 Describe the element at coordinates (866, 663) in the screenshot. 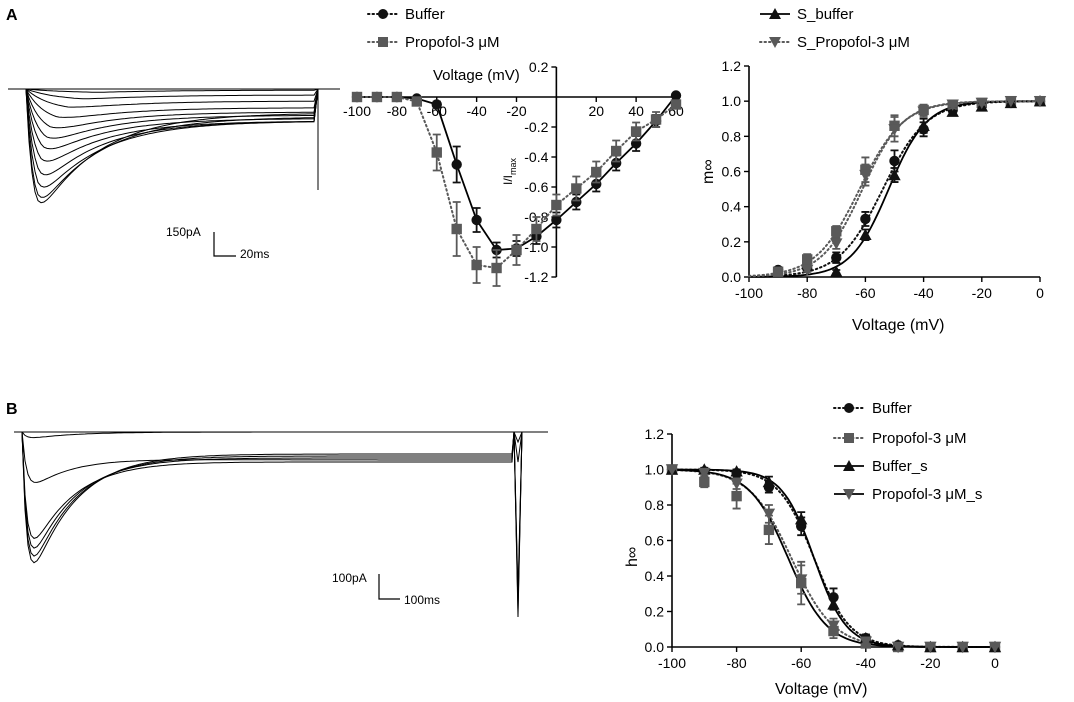

I see `inact-x-tick-label: -40` at that location.